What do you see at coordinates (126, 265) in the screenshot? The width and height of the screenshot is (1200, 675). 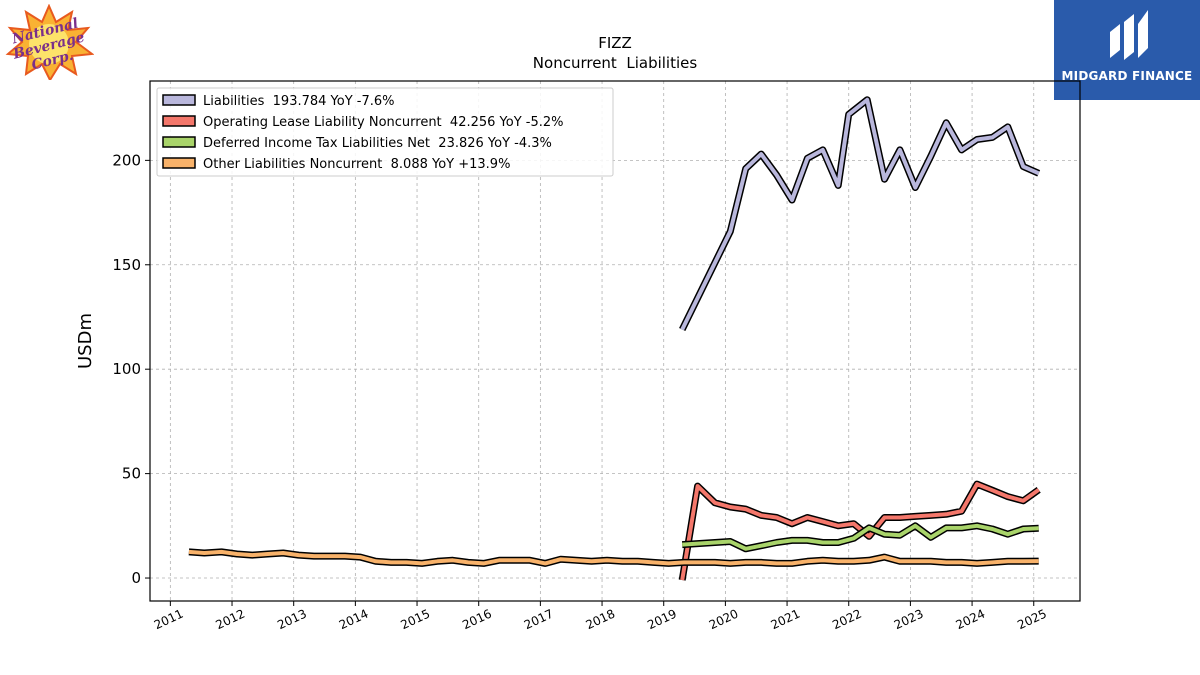 I see `y-tick-label: 150` at bounding box center [126, 265].